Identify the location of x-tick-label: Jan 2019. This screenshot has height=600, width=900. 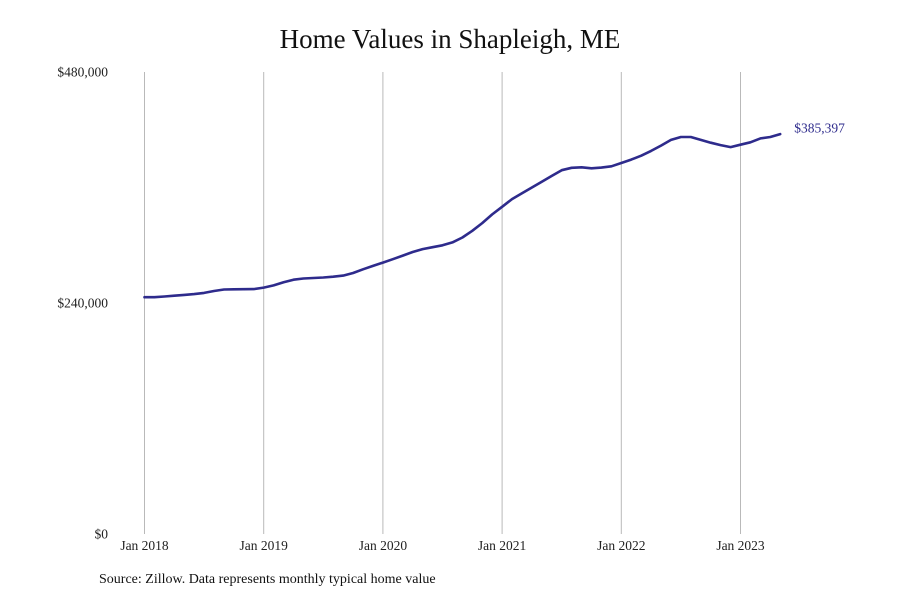
(264, 545).